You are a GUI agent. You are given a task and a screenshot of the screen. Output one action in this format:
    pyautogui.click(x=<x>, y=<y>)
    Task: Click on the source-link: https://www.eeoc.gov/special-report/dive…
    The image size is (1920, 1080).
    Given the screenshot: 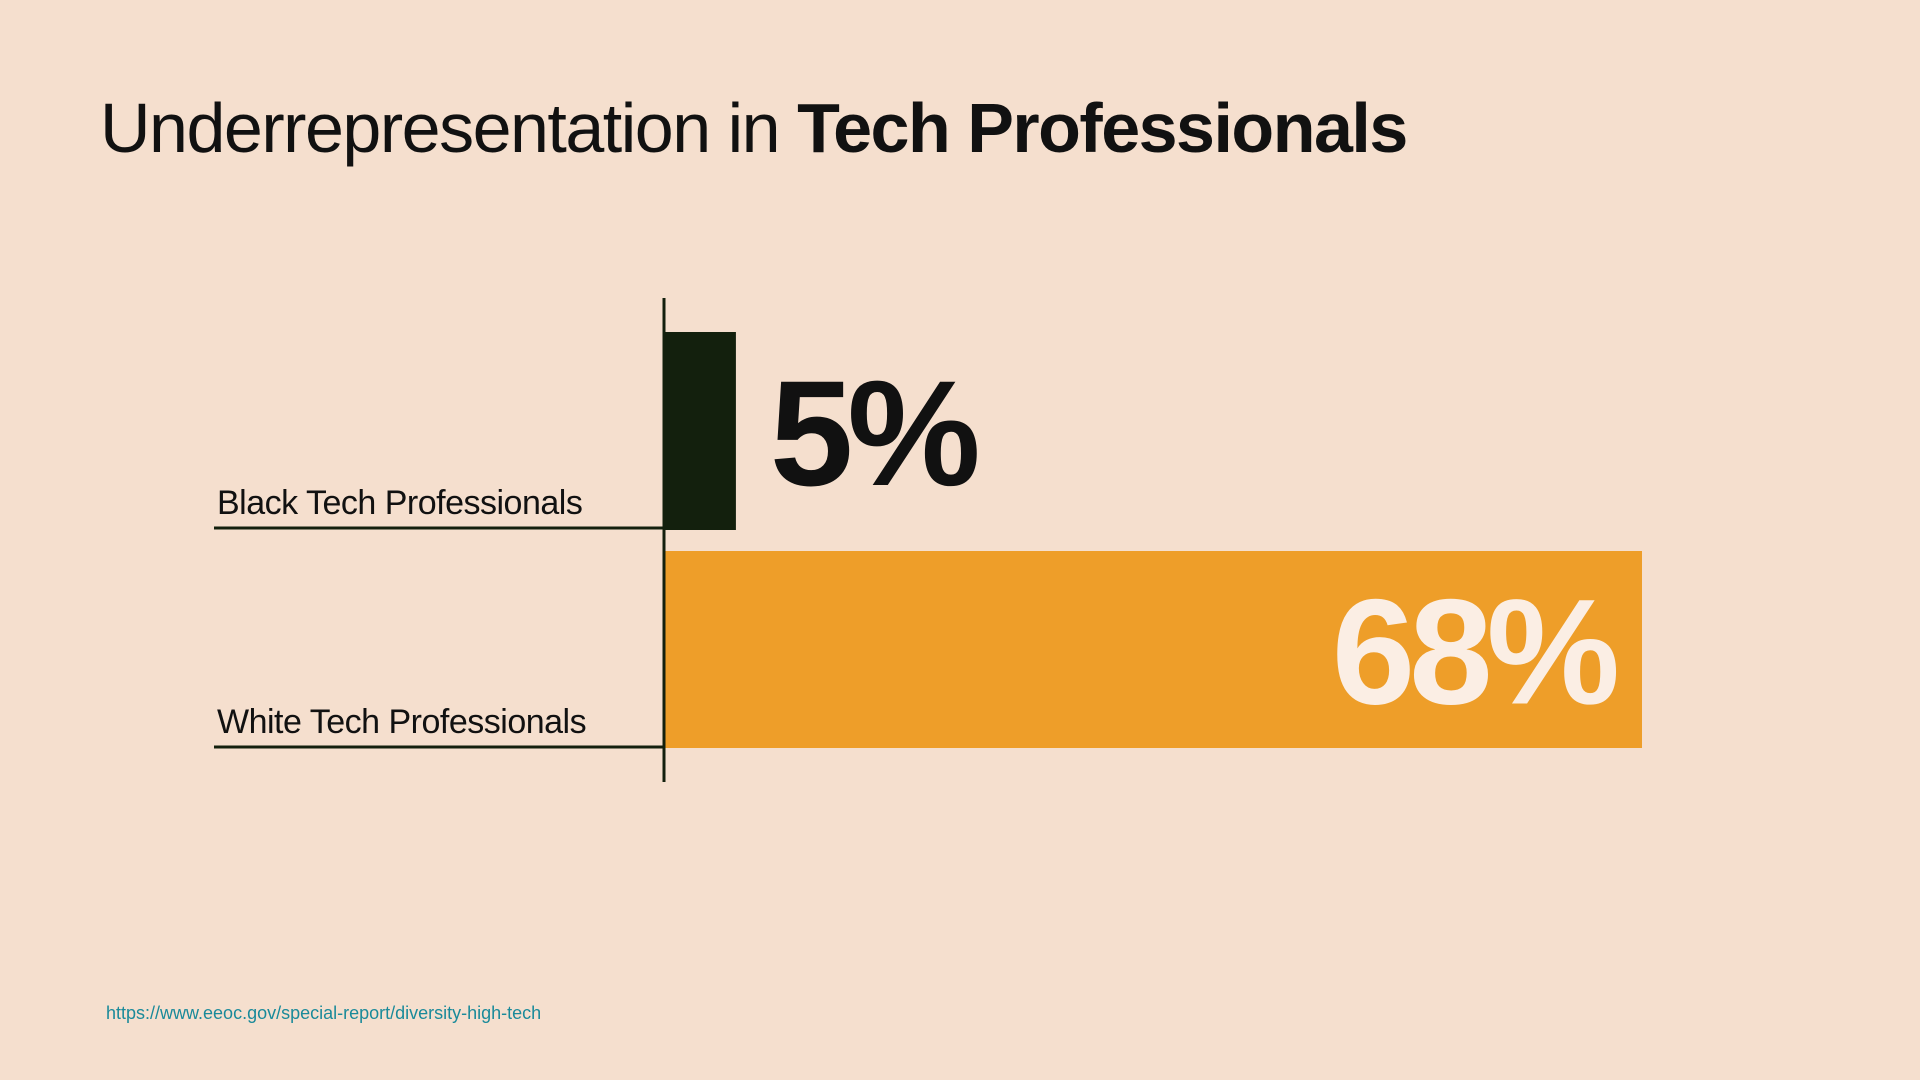 What is the action you would take?
    pyautogui.click(x=324, y=1013)
    